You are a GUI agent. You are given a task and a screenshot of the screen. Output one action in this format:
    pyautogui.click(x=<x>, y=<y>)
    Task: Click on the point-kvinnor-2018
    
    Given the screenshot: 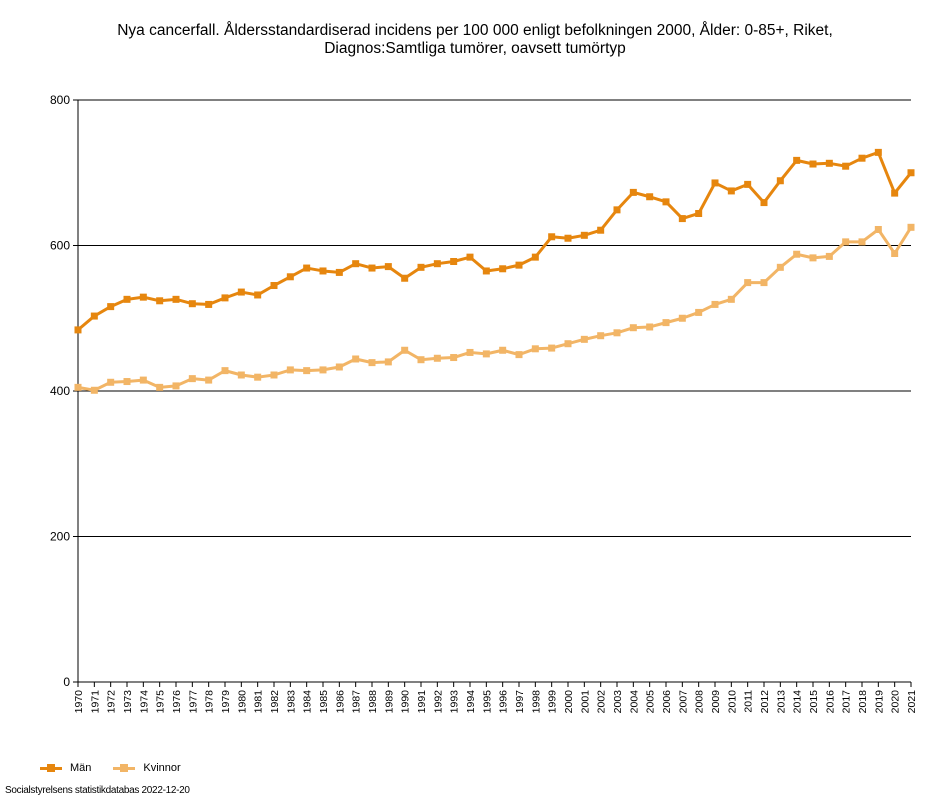 What is the action you would take?
    pyautogui.click(x=862, y=242)
    